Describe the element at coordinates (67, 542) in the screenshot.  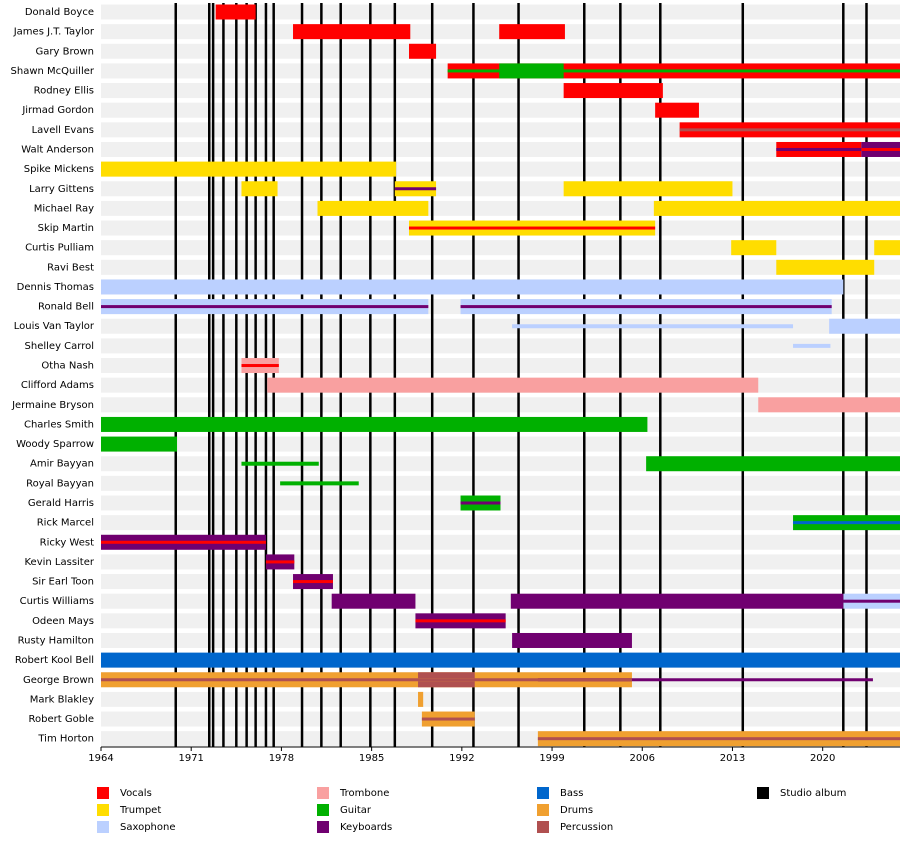
I see `member-label: Ricky West` at that location.